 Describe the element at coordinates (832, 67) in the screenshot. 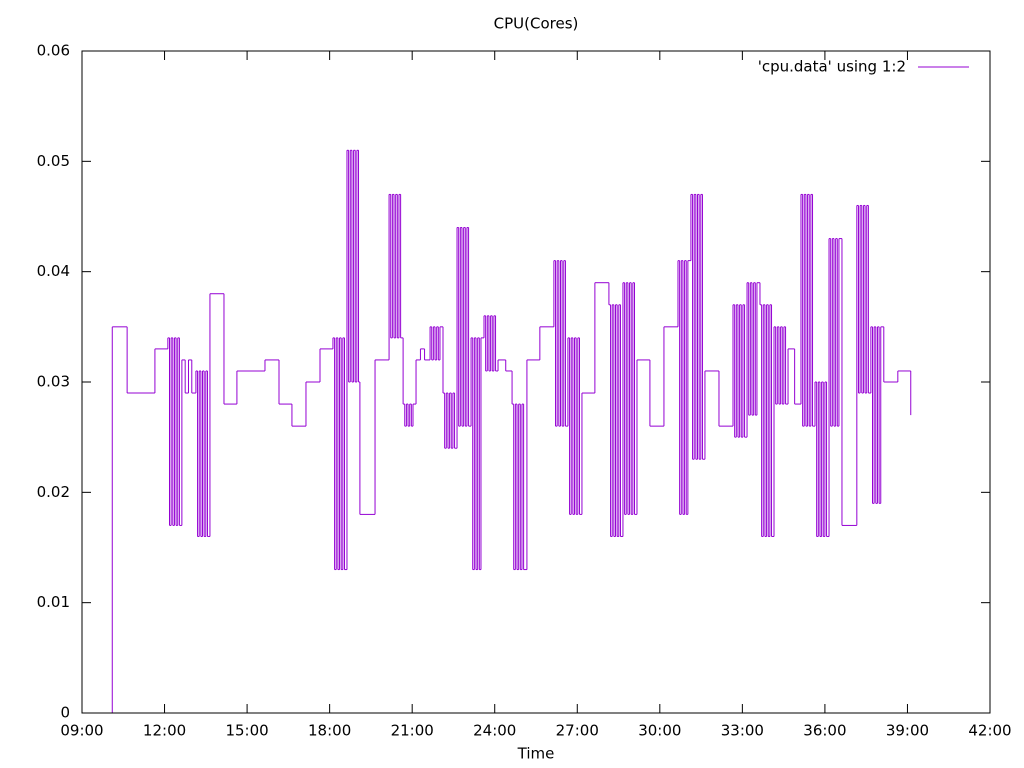

I see `legend-label: 'cpu.data' using 1:2` at that location.